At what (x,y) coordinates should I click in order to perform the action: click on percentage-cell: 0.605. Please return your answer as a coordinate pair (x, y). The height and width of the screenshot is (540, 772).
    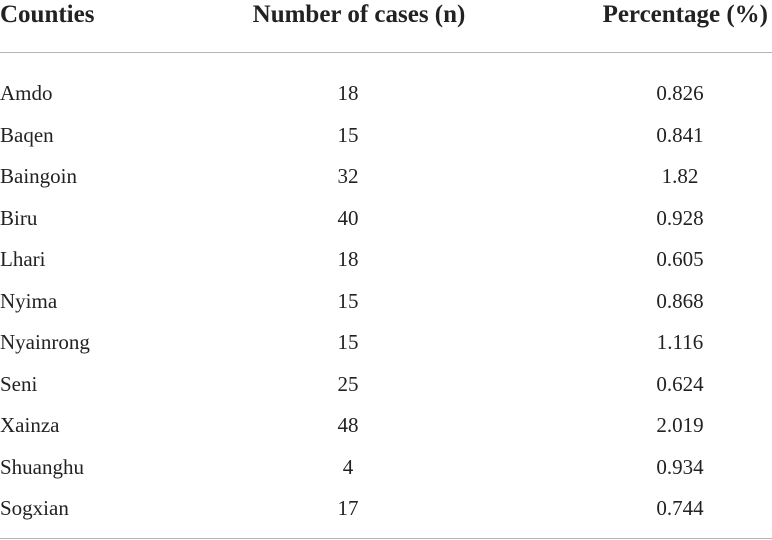
    Looking at the image, I should click on (680, 259).